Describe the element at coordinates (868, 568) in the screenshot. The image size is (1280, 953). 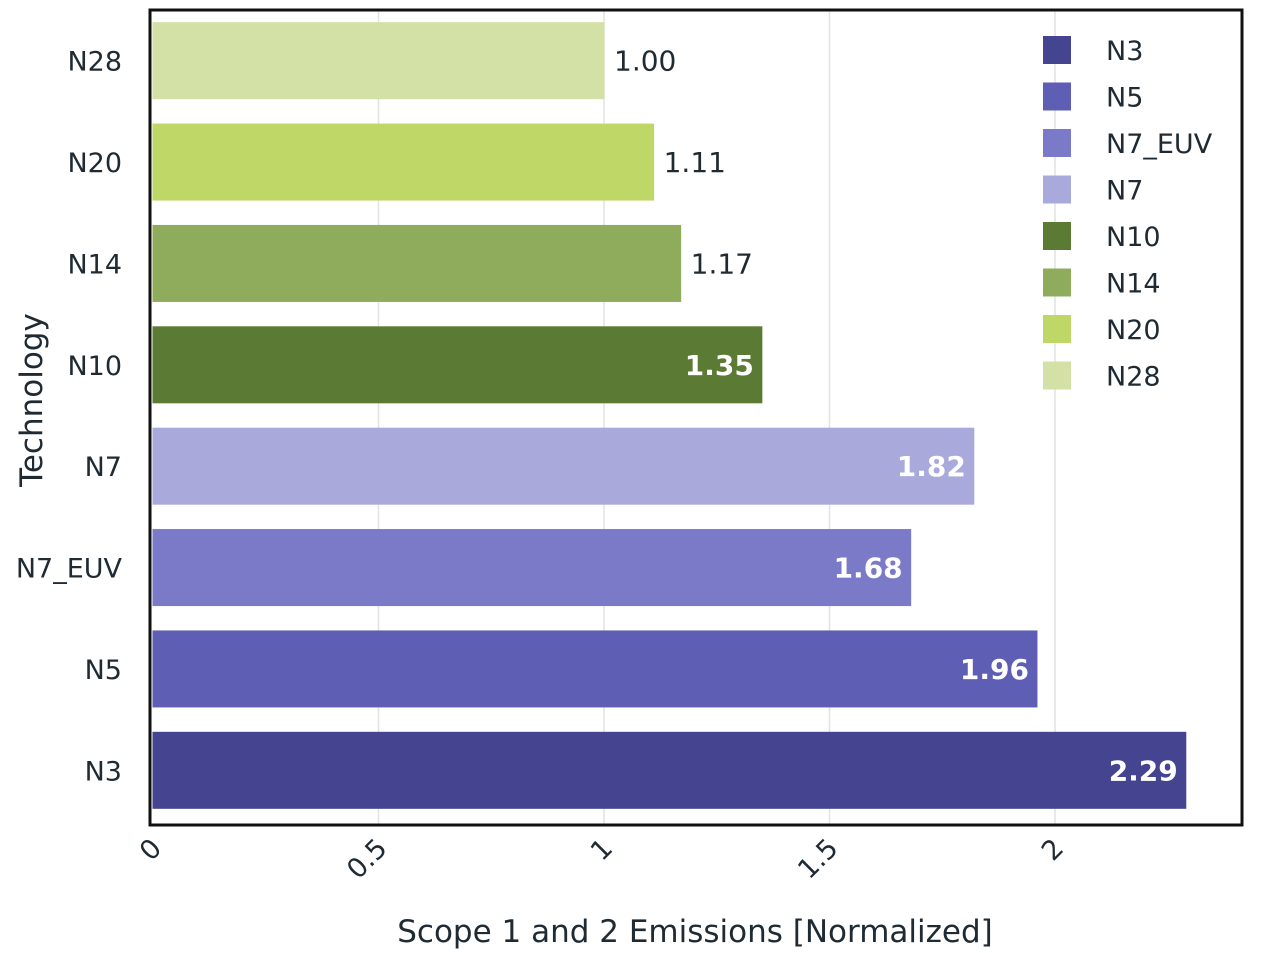
I see `value-label-n7_euv: 1.68` at that location.